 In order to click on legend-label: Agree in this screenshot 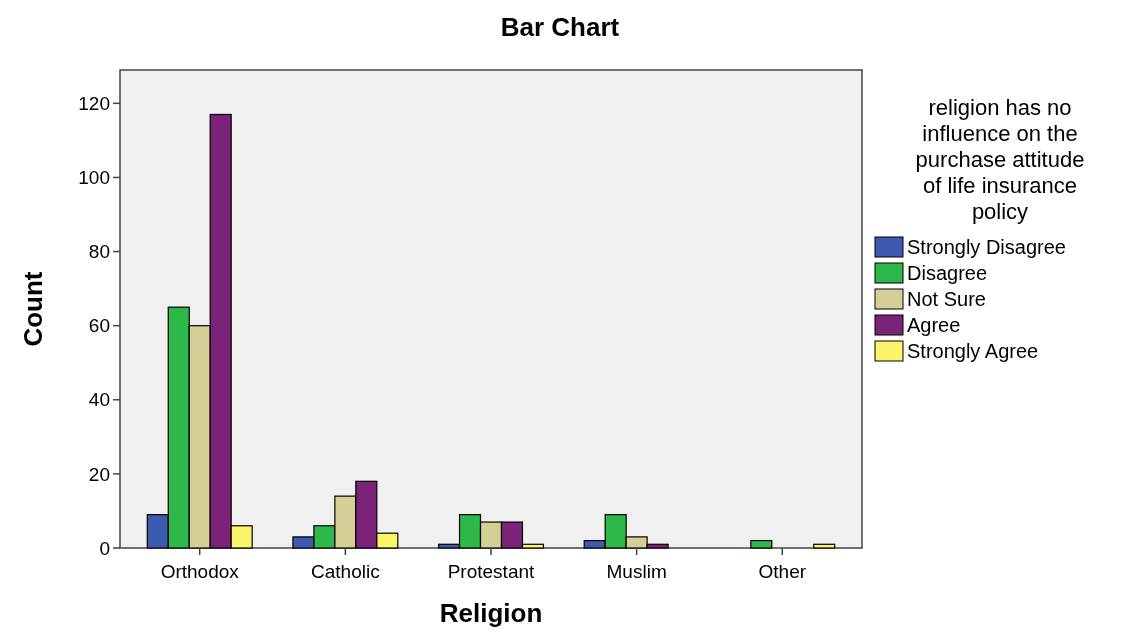, I will do `click(934, 325)`.